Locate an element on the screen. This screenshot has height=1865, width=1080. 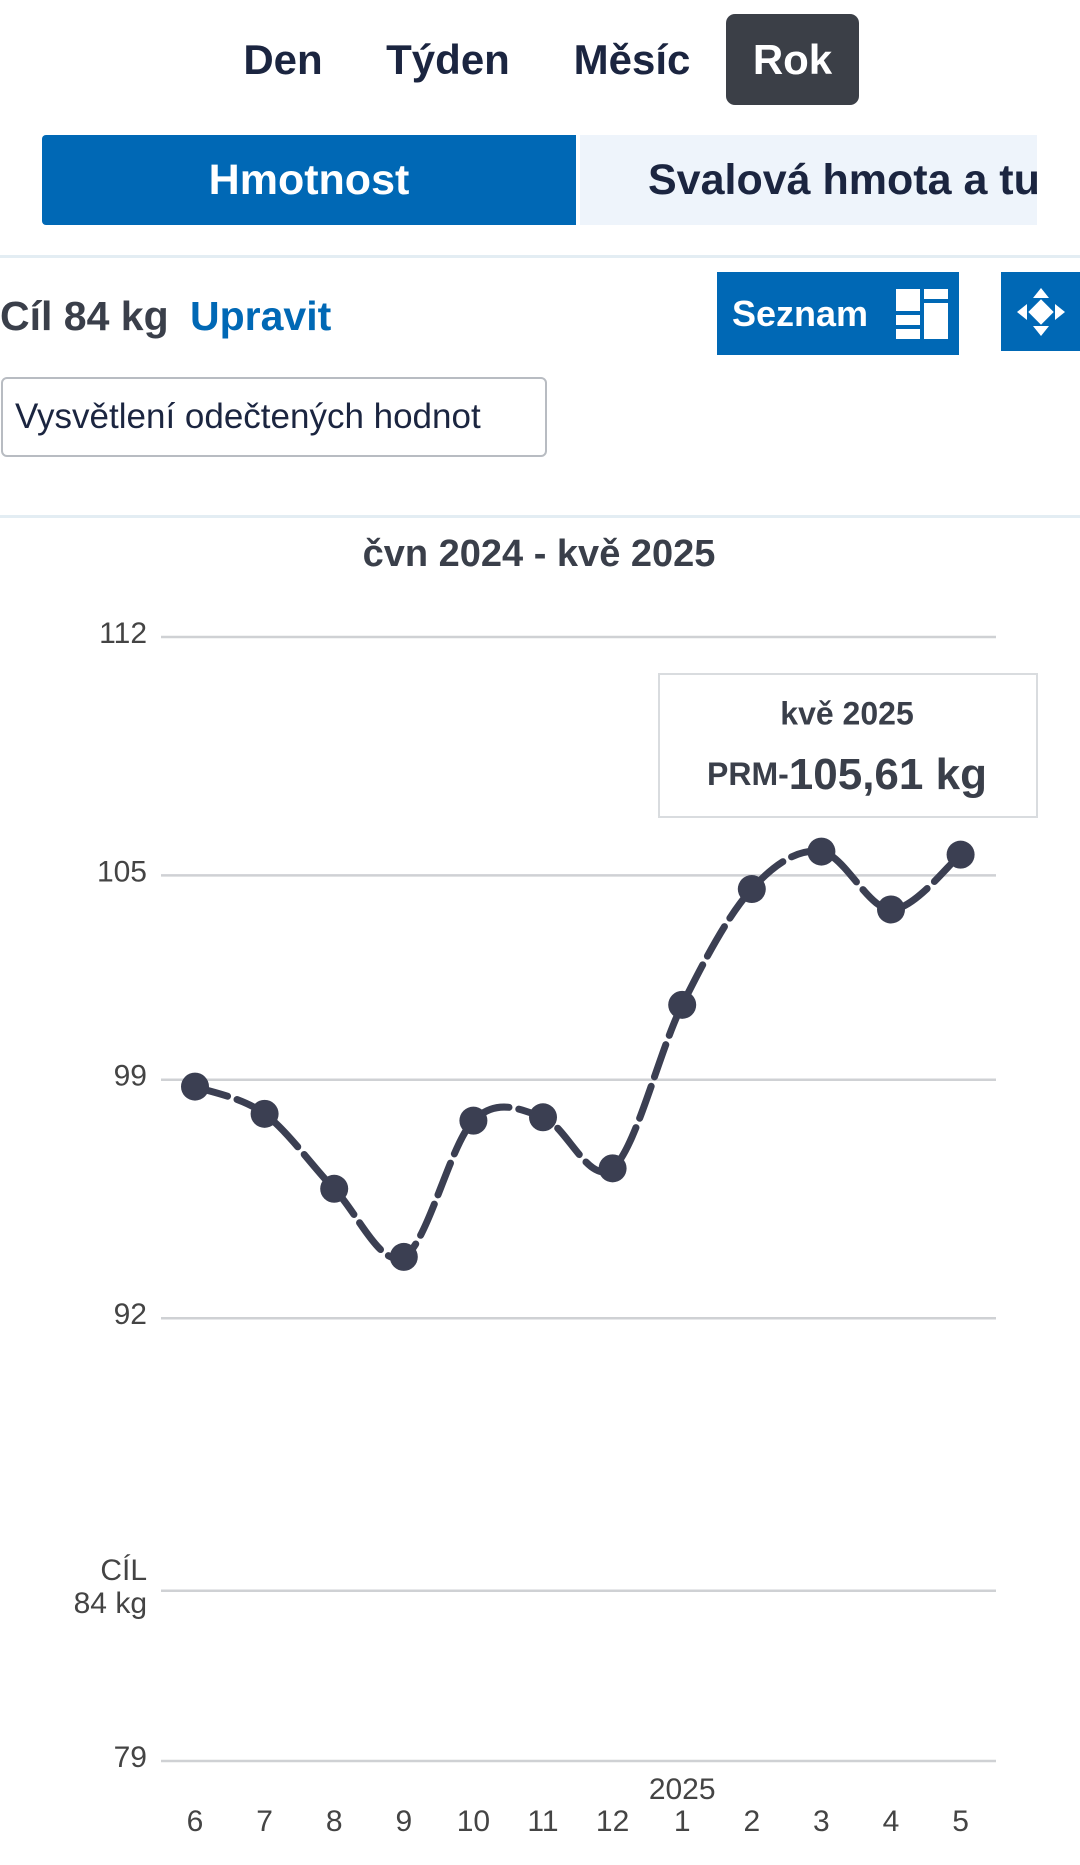
period-tab: Den is located at coordinates (283, 59).